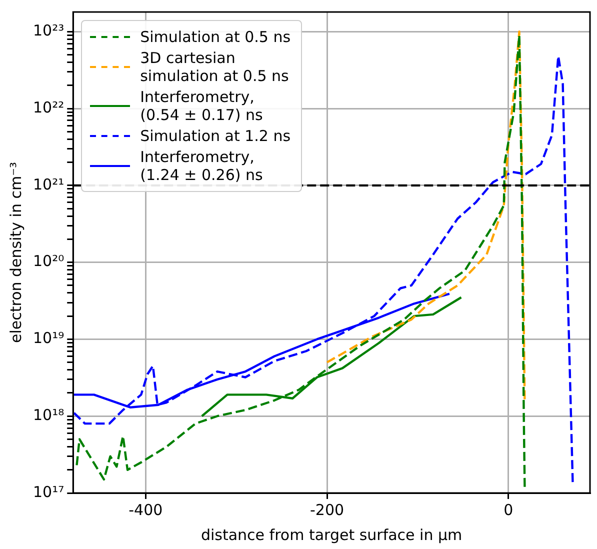 This screenshot has height=549, width=597. Describe the element at coordinates (15, 253) in the screenshot. I see `y-axis-title: electron density in cm⁻³` at that location.